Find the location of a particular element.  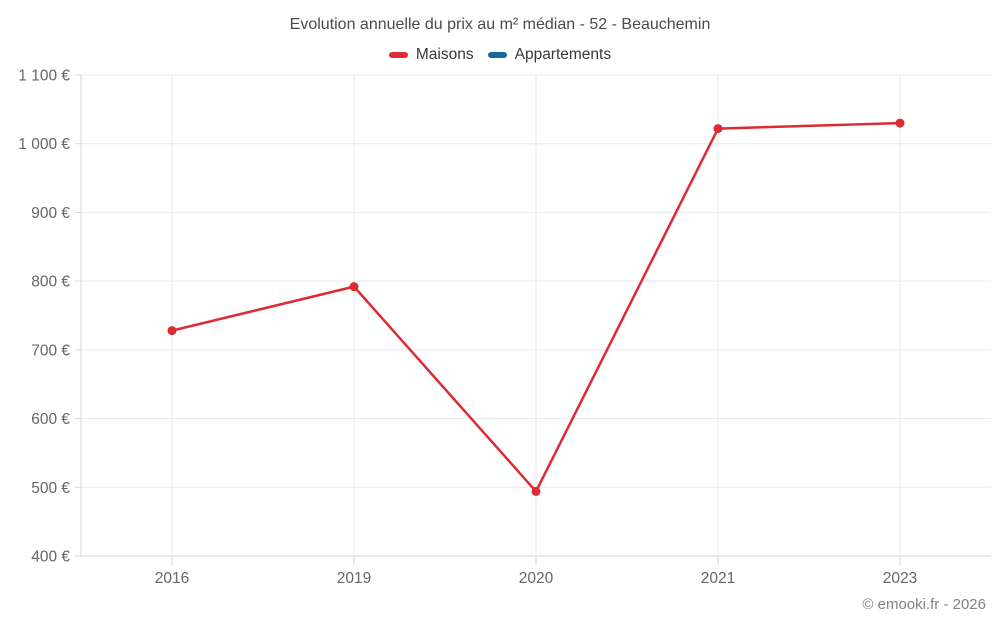

legend: Maisons Appartements is located at coordinates (500, 55).